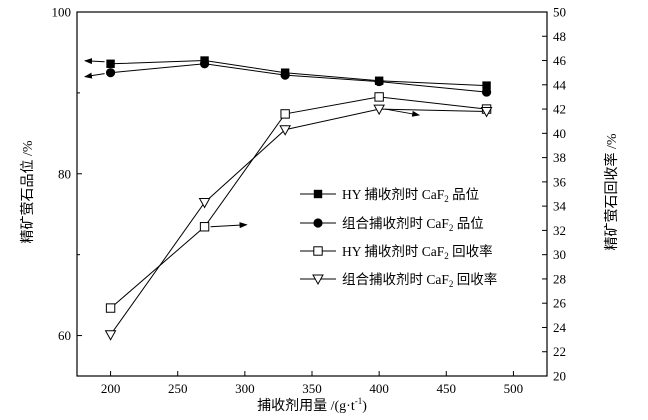 This screenshot has height=420, width=648. What do you see at coordinates (560, 206) in the screenshot?
I see `right-tick-label: 34` at bounding box center [560, 206].